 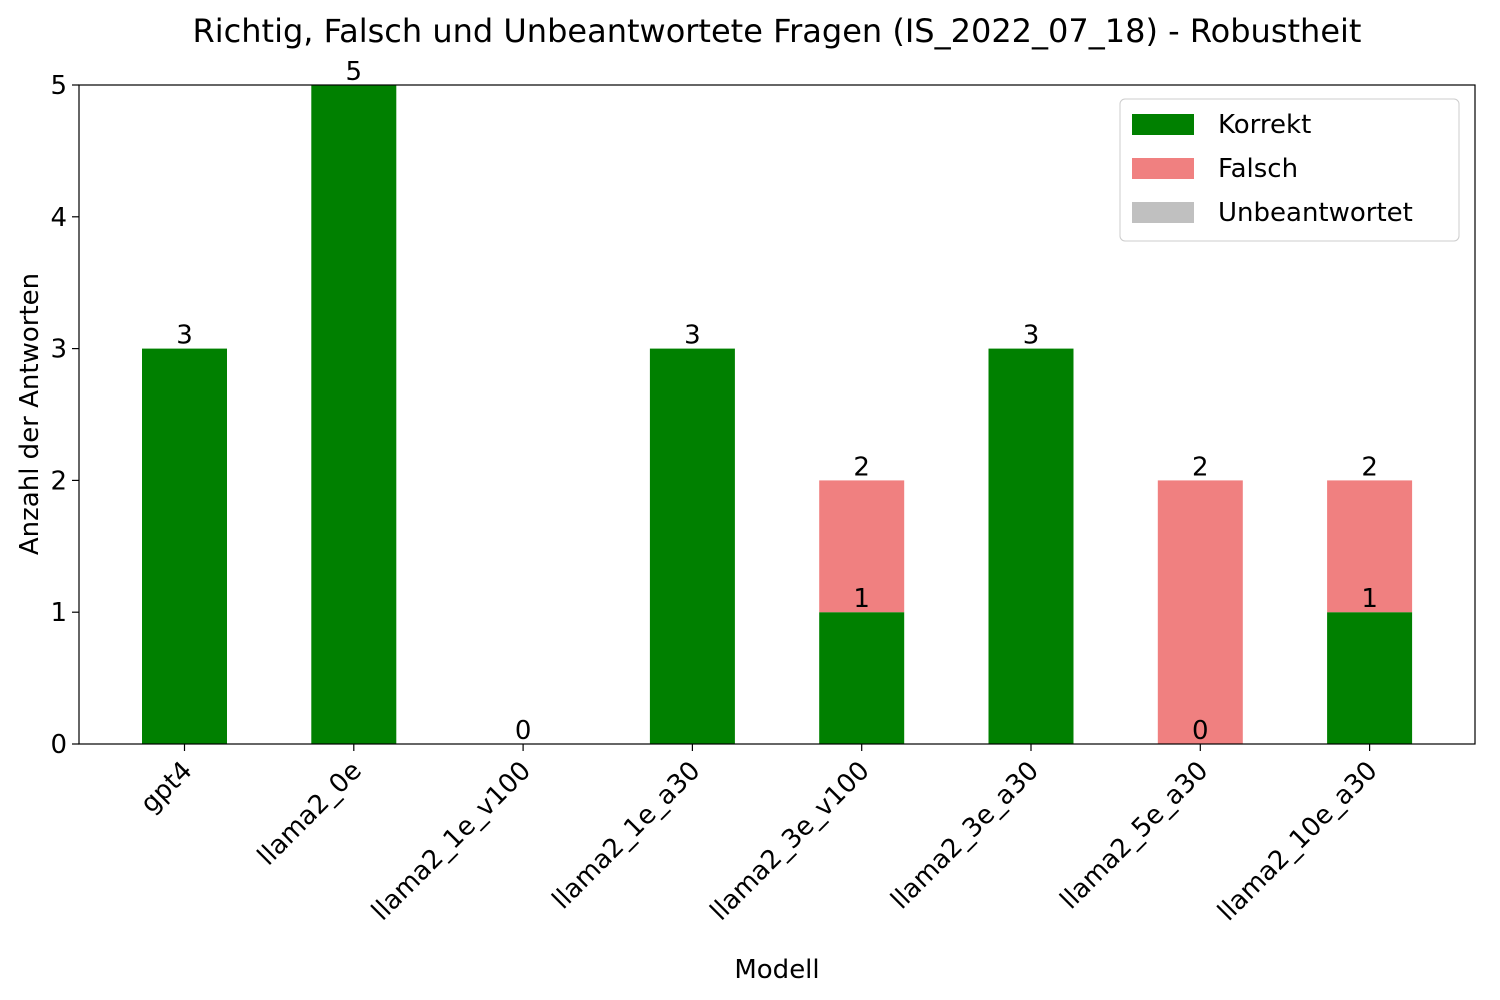 What do you see at coordinates (166, 787) in the screenshot?
I see `x-tick-label-0: gpt4` at bounding box center [166, 787].